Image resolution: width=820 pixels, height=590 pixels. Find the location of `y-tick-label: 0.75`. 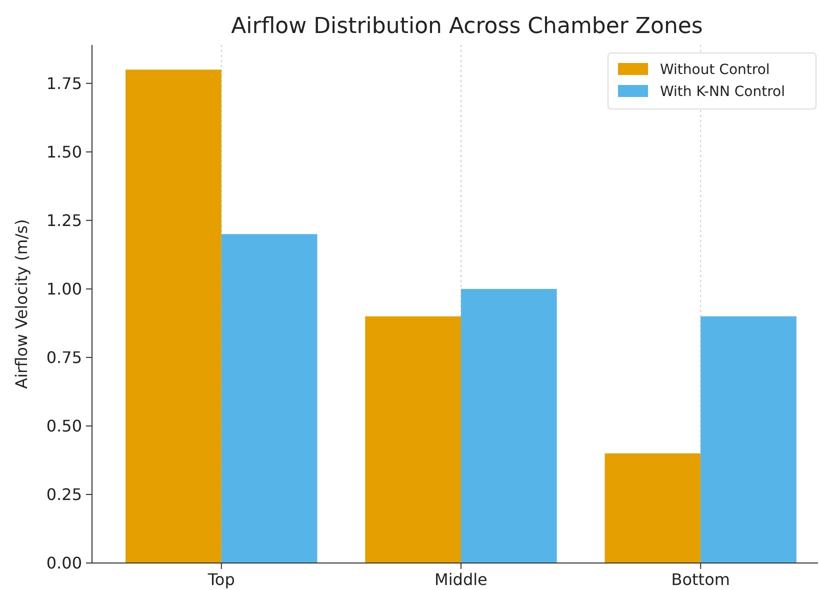

y-tick-label: 0.75 is located at coordinates (64, 358).